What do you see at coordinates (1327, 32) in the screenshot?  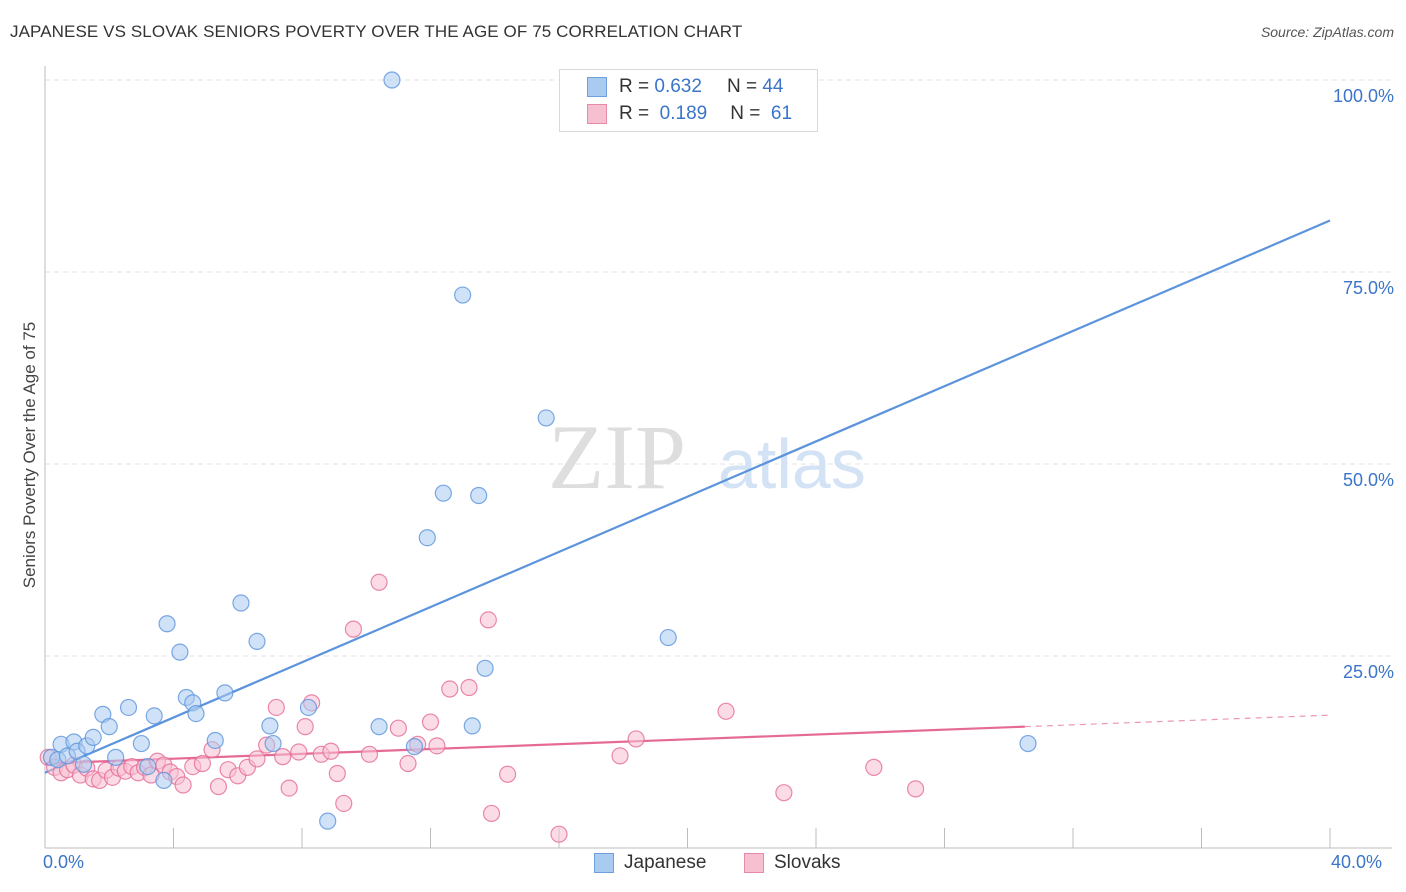 I see `source-label: Source: ZipAtlas.com` at bounding box center [1327, 32].